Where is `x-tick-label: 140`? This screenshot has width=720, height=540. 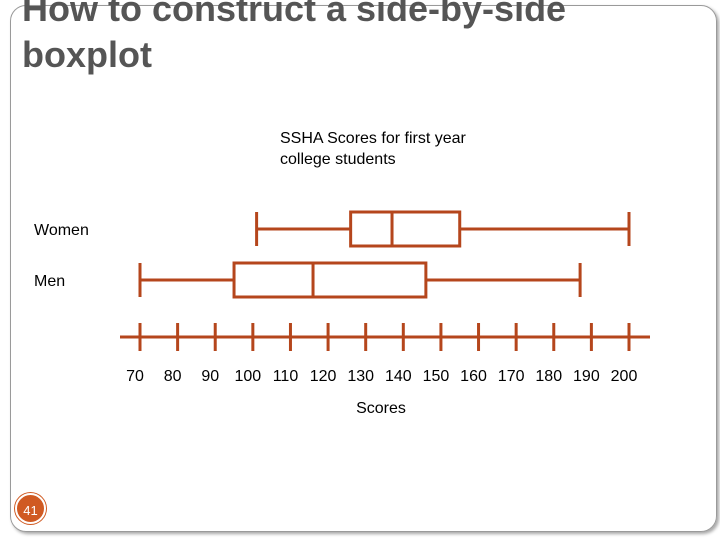 x-tick-label: 140 is located at coordinates (398, 376).